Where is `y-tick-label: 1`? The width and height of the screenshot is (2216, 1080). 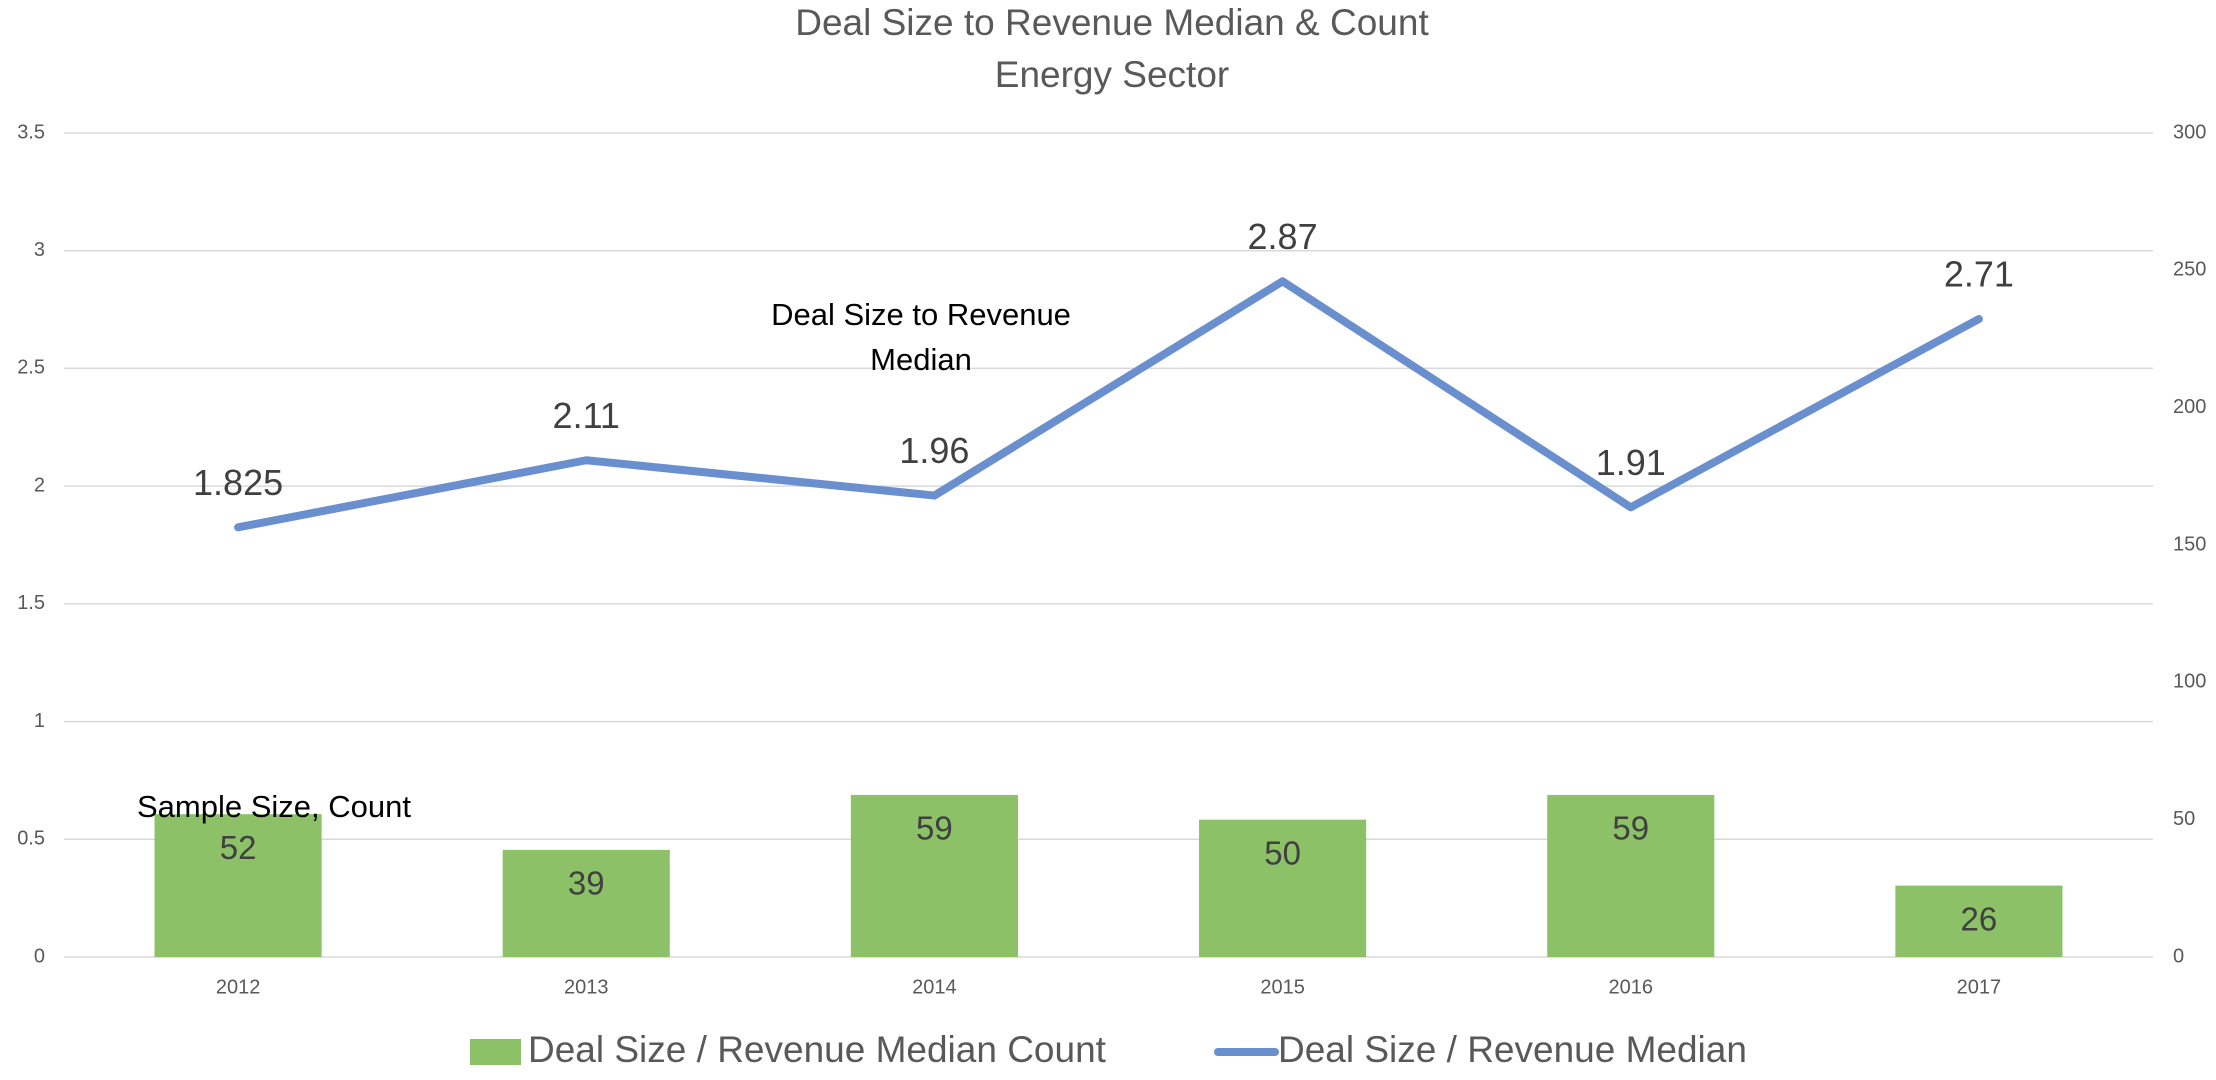
y-tick-label: 1 is located at coordinates (39, 721).